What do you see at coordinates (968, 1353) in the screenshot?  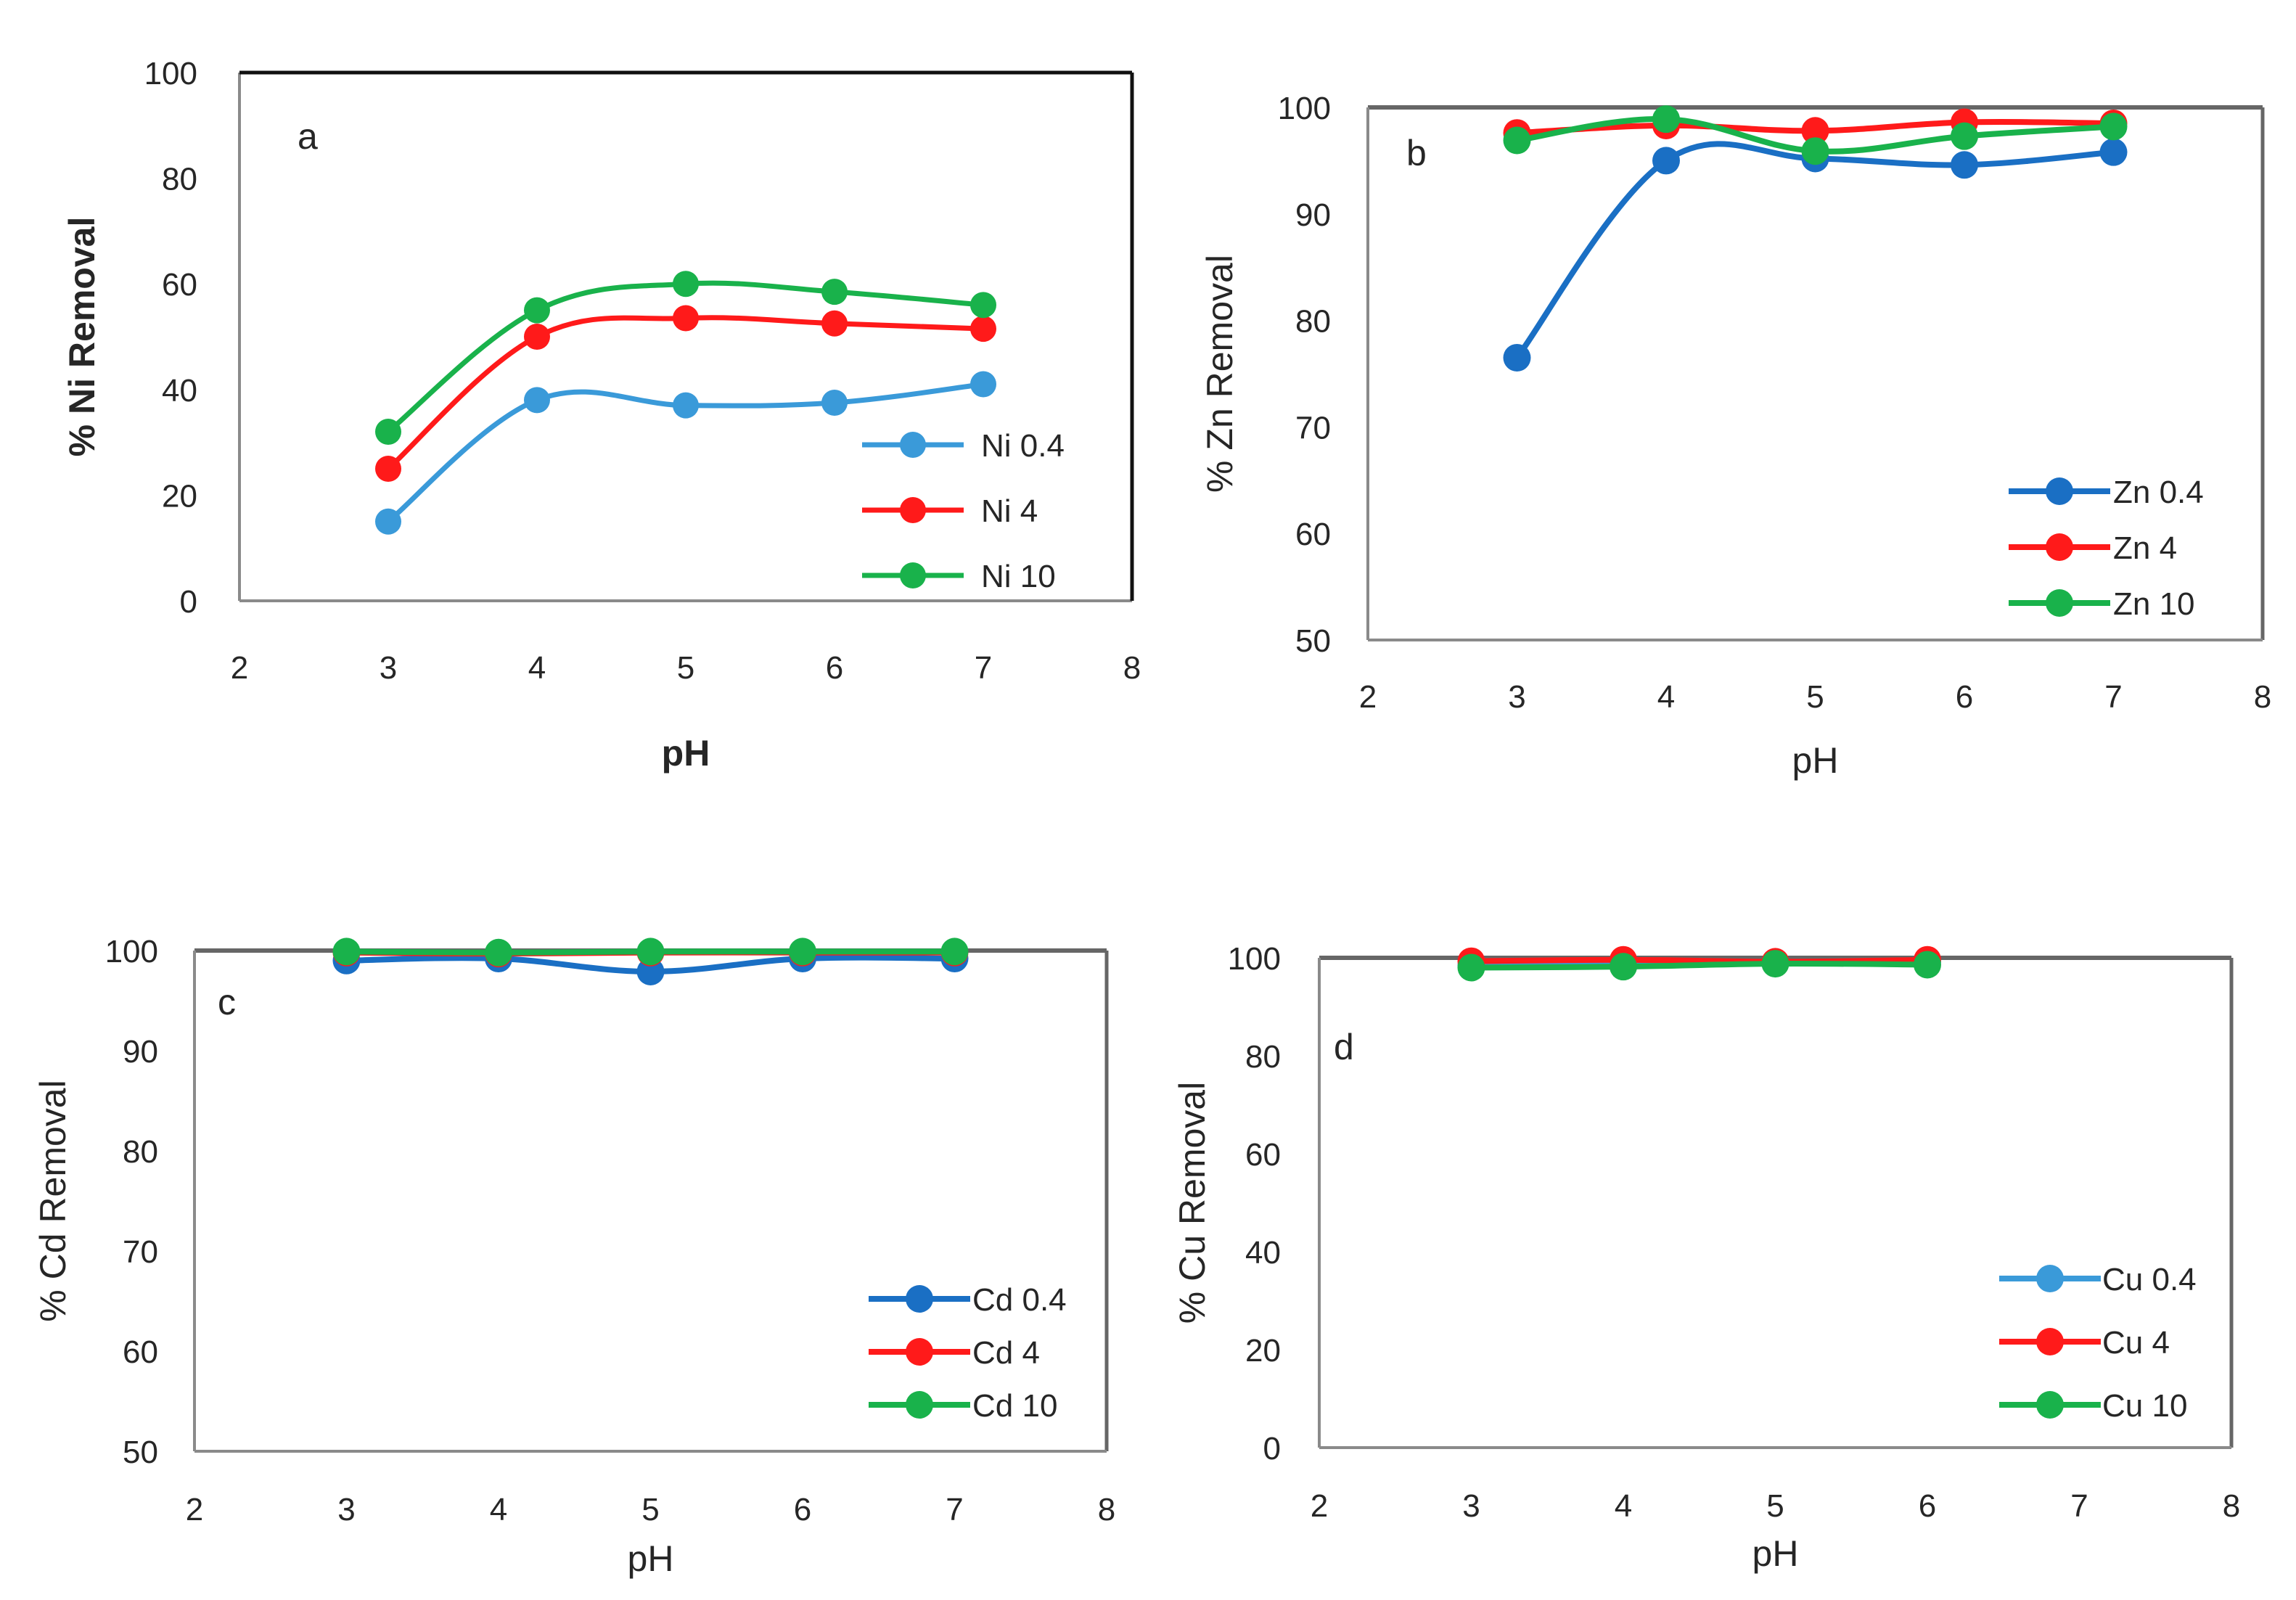 I see `legend: Cd 0.4 Cd 4 Cd 10` at bounding box center [968, 1353].